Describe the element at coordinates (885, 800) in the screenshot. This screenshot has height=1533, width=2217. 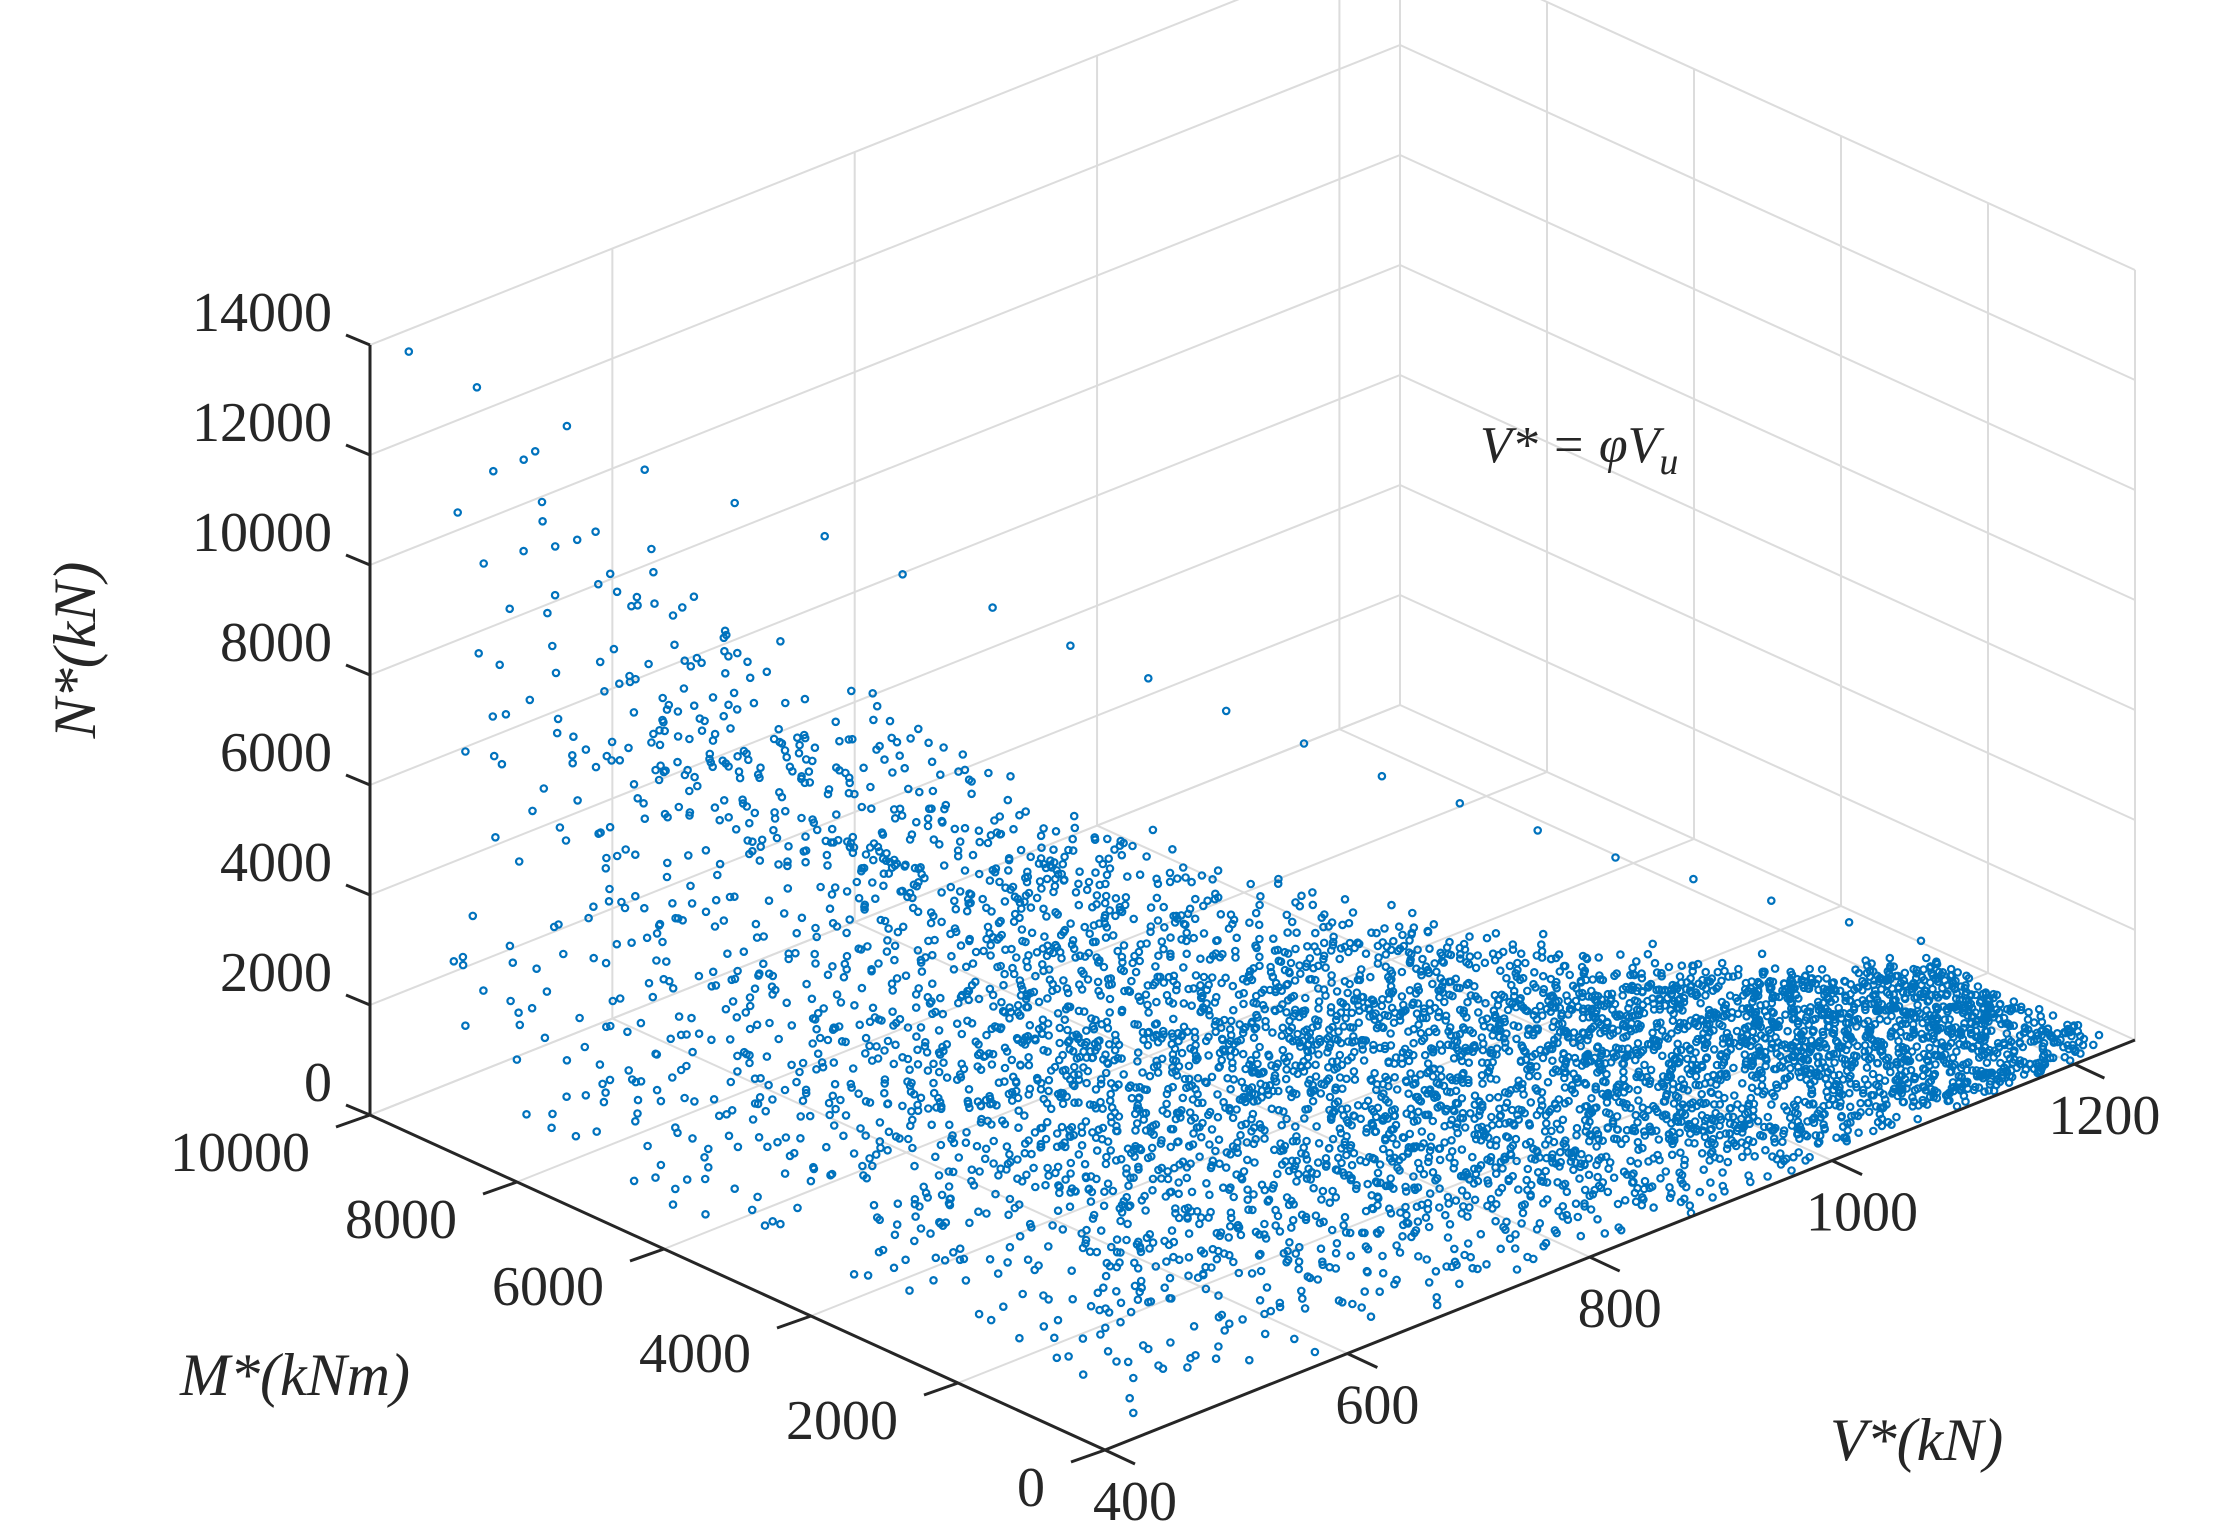
I see `back-wall-grid-n` at that location.